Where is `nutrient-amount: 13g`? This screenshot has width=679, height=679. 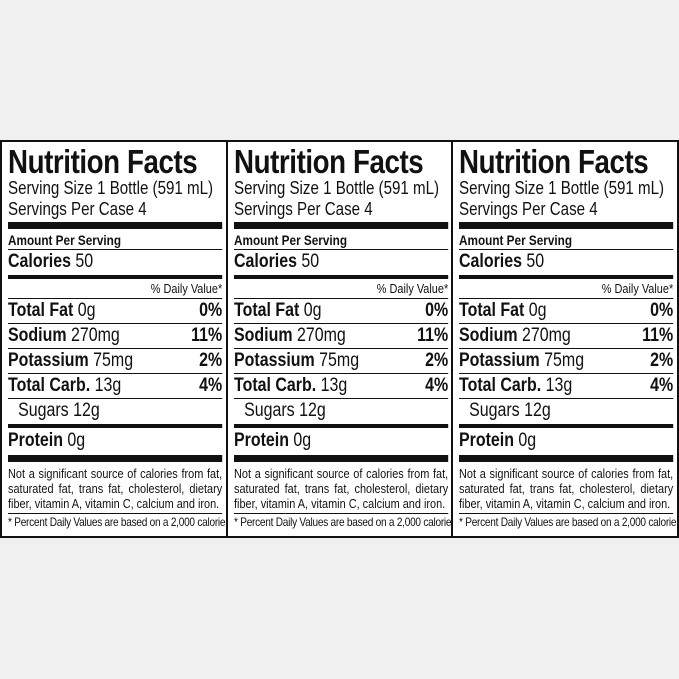 nutrient-amount: 13g is located at coordinates (559, 385).